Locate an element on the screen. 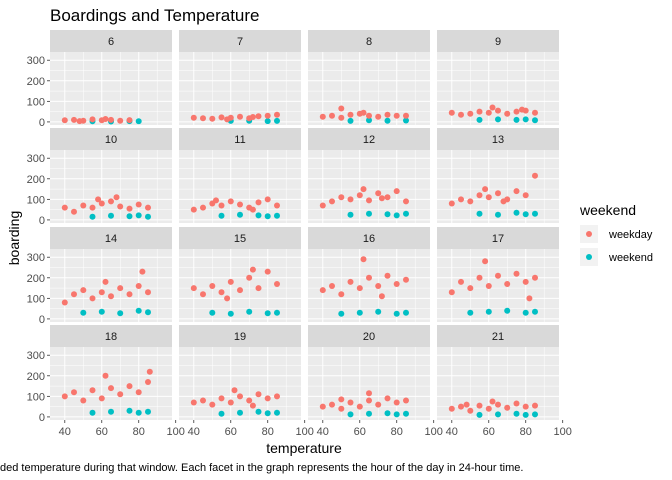  facet-label: 17 is located at coordinates (498, 239).